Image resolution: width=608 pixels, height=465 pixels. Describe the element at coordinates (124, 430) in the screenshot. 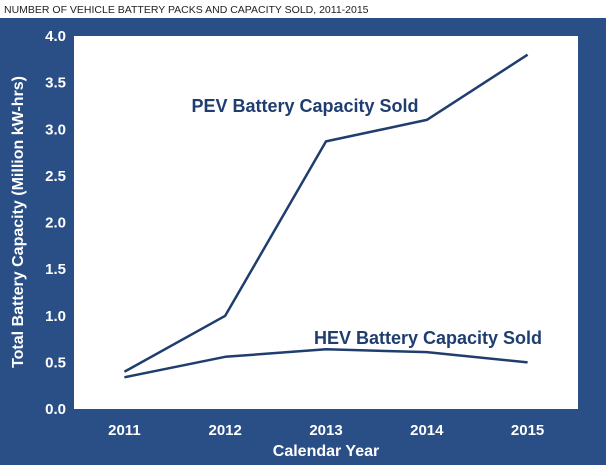

I see `x-tick-label: 2011` at that location.